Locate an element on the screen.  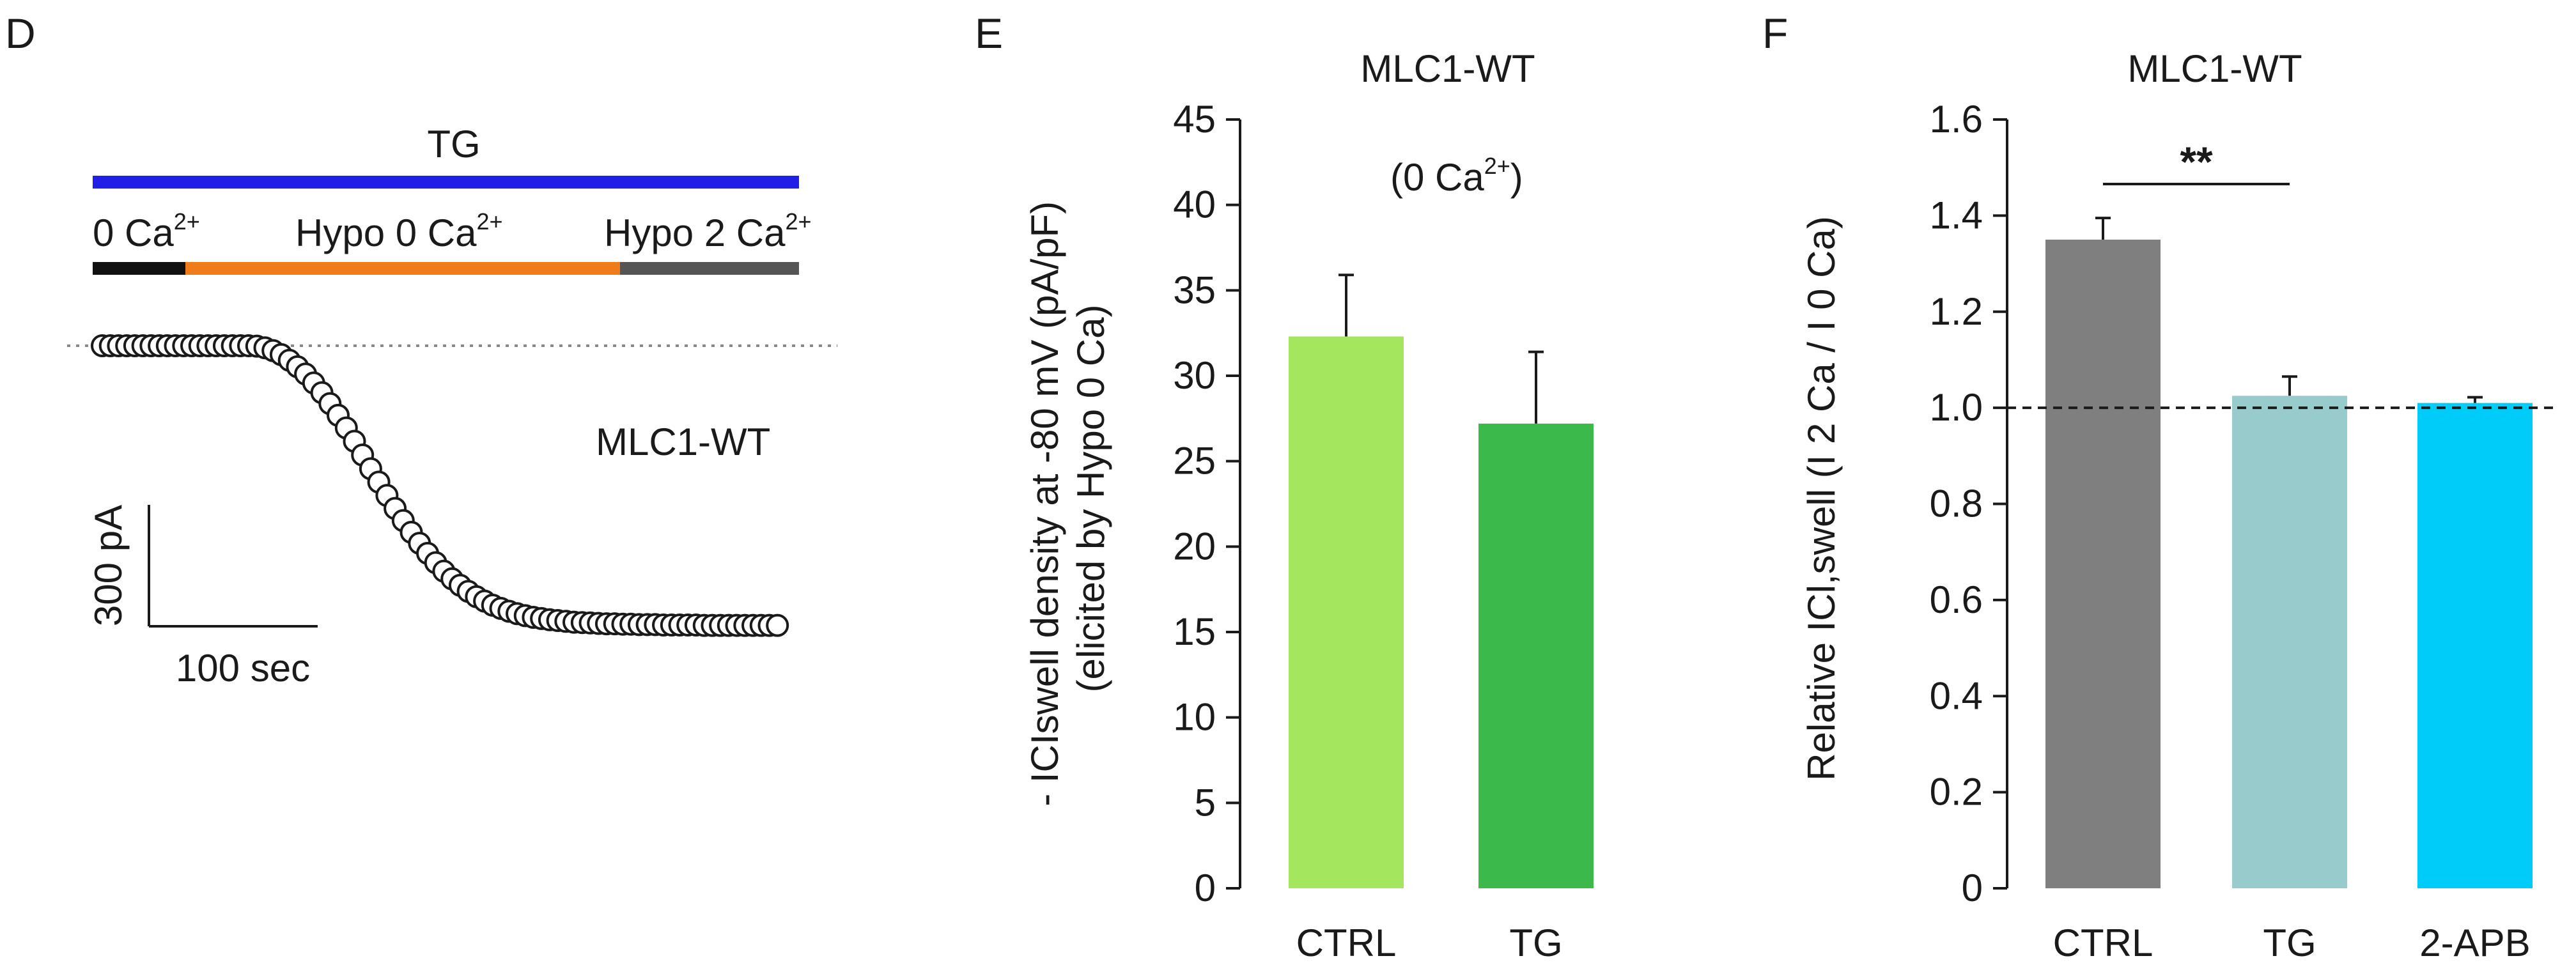
chart-f-y-ticks: 0 0.2 0.4 0.6 0.8 1.0 1.2 1.4 1.6 is located at coordinates (1968, 503).